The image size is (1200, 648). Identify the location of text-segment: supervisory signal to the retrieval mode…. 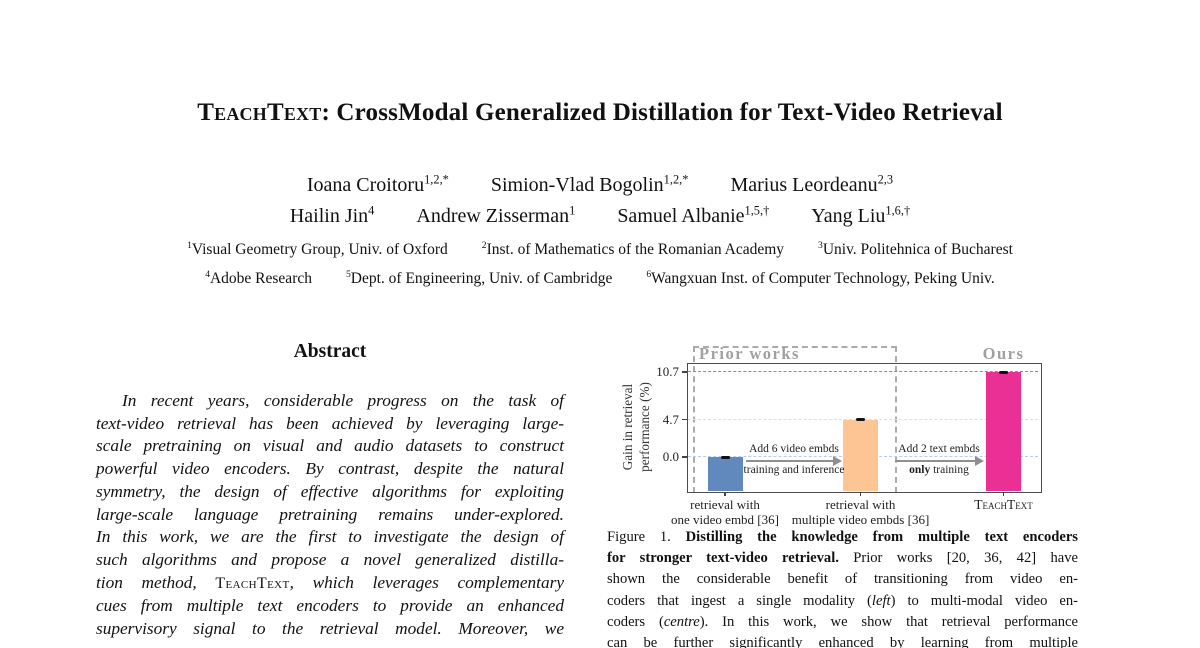
(330, 629).